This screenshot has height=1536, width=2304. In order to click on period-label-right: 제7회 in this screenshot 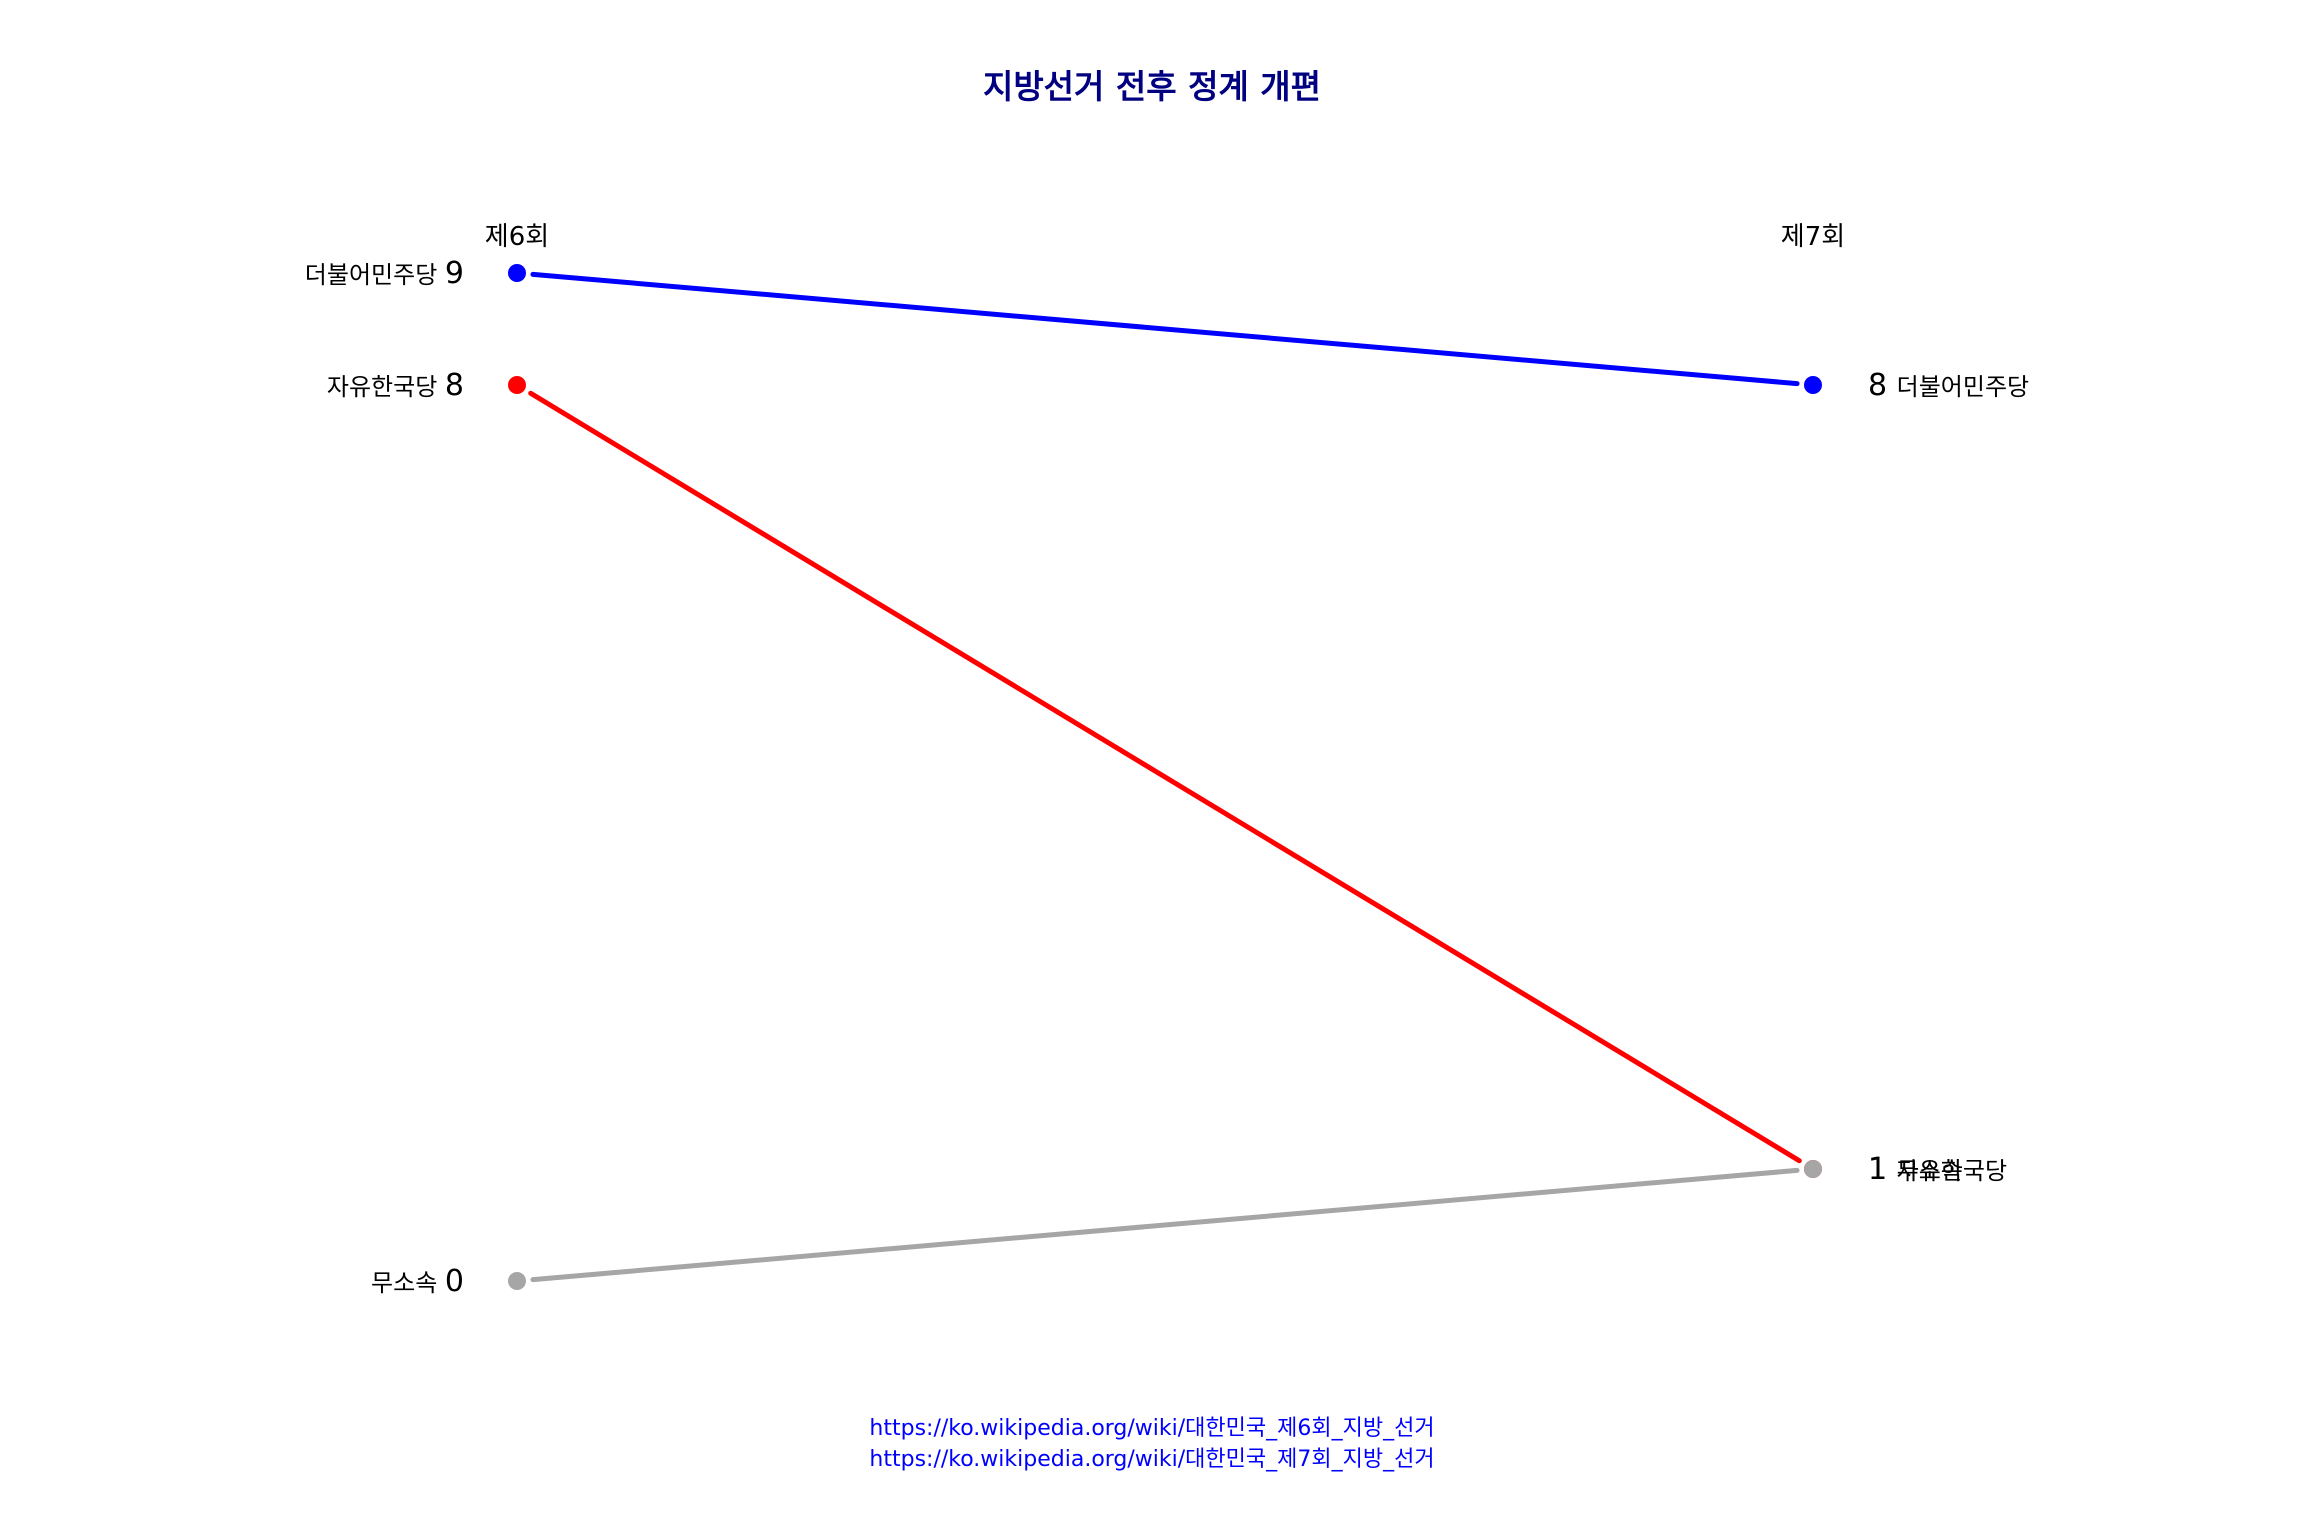, I will do `click(1813, 237)`.